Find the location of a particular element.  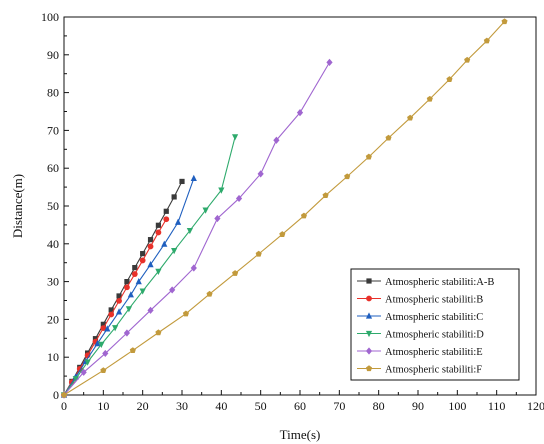

legend-label: Atmospheric stabiliti:B is located at coordinates (434, 300).